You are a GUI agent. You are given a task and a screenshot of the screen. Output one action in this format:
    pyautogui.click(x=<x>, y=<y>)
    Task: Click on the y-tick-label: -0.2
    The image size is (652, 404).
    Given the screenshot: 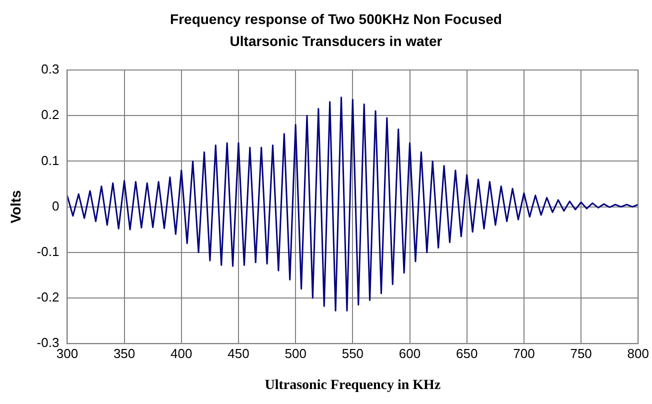 What is the action you would take?
    pyautogui.click(x=48, y=297)
    